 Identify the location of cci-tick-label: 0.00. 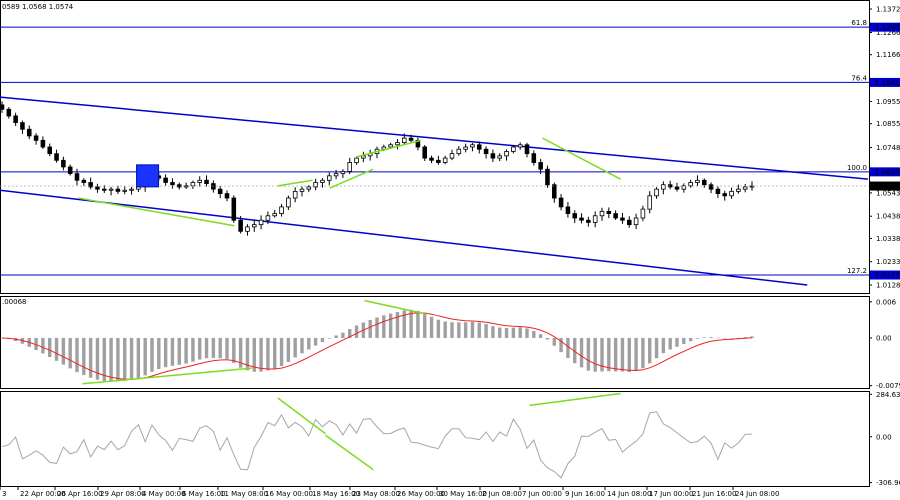
(884, 437).